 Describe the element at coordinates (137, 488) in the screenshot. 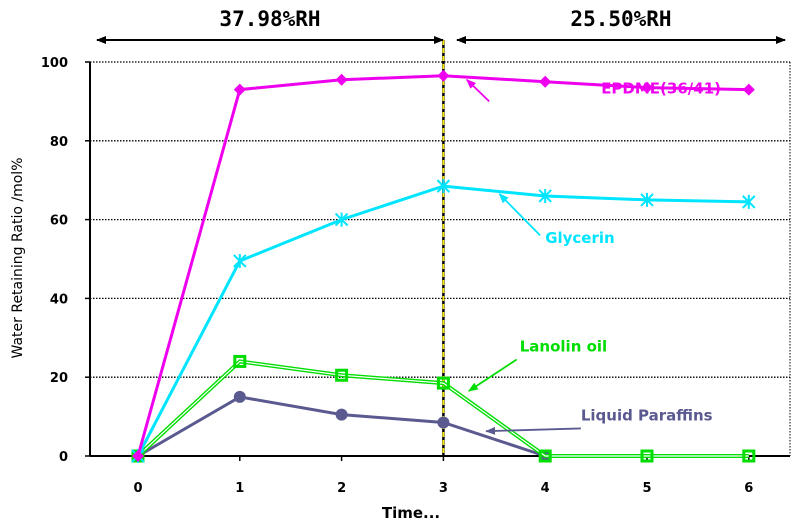

I see `x-tick-label: 0` at that location.